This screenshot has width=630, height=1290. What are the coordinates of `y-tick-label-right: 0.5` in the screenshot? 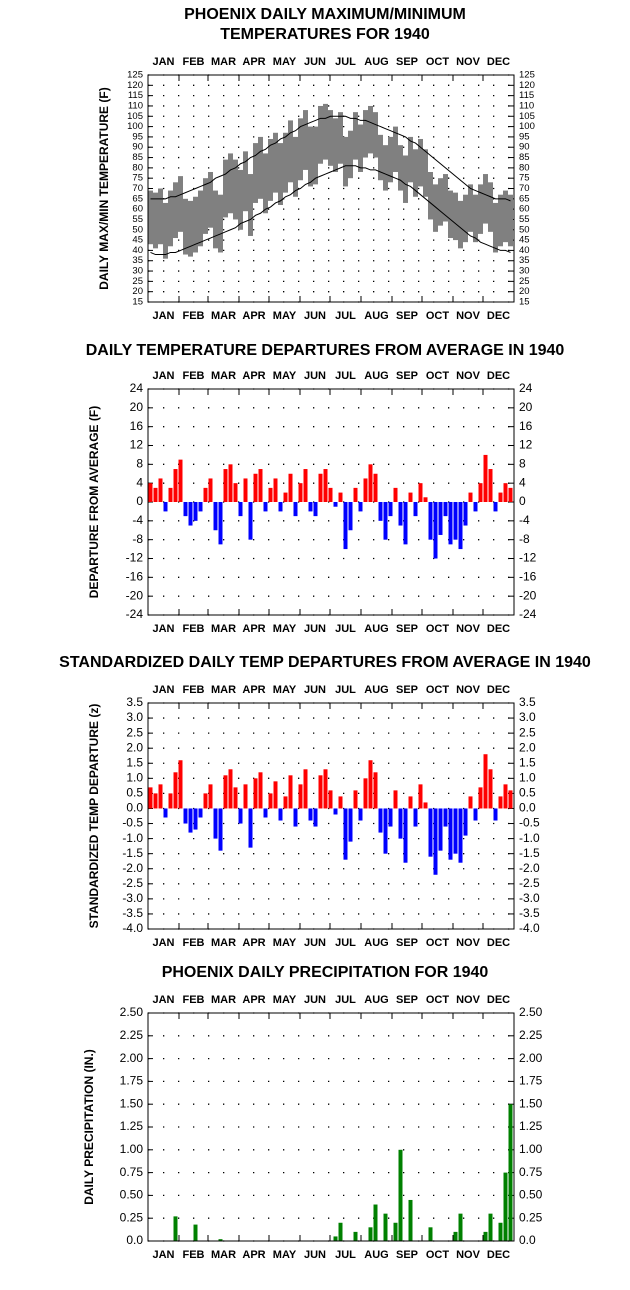 It's located at (527, 793).